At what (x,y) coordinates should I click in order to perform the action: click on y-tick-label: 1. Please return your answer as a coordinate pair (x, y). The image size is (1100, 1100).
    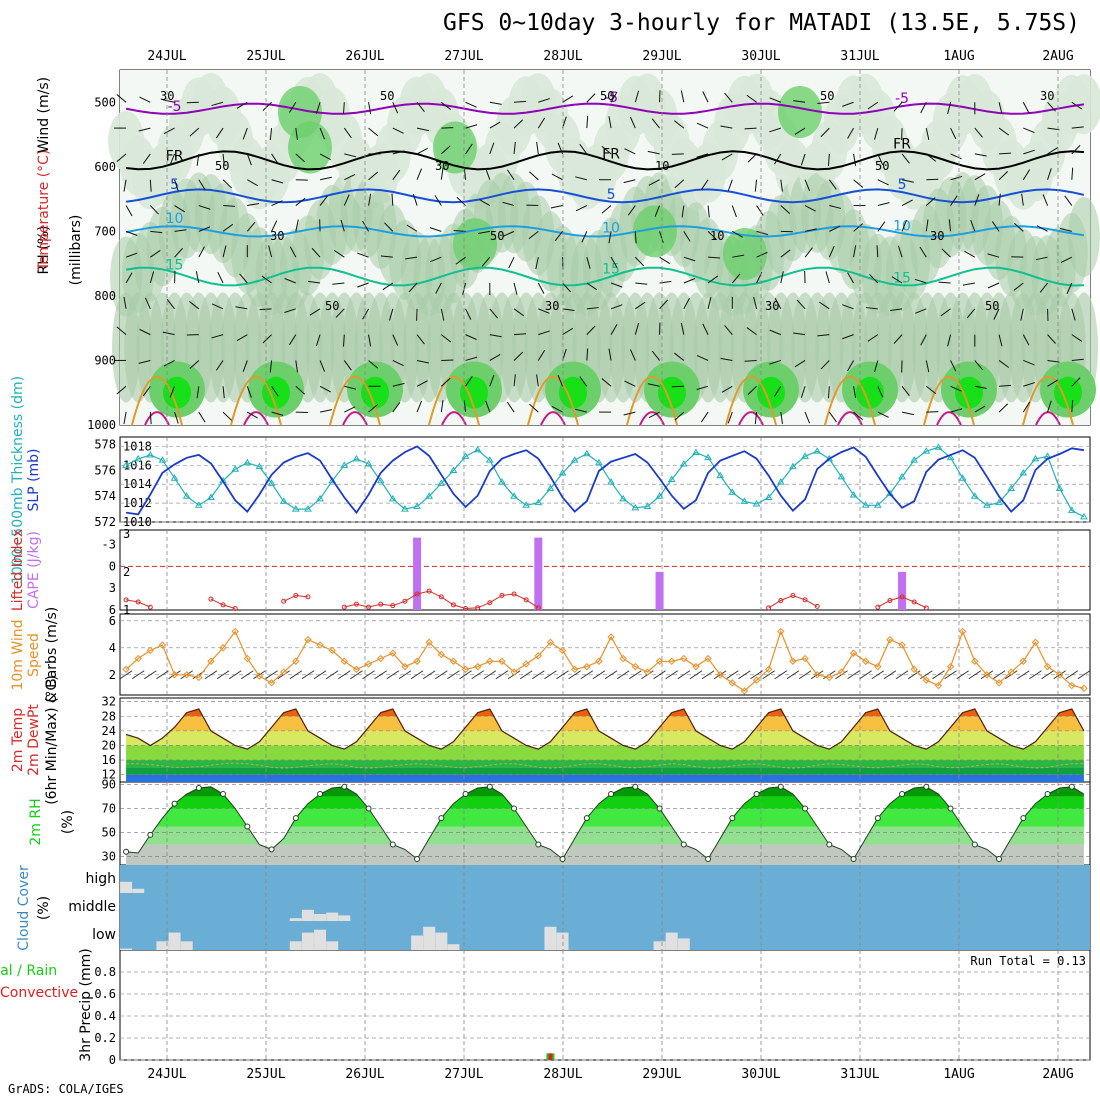
    Looking at the image, I should click on (126, 610).